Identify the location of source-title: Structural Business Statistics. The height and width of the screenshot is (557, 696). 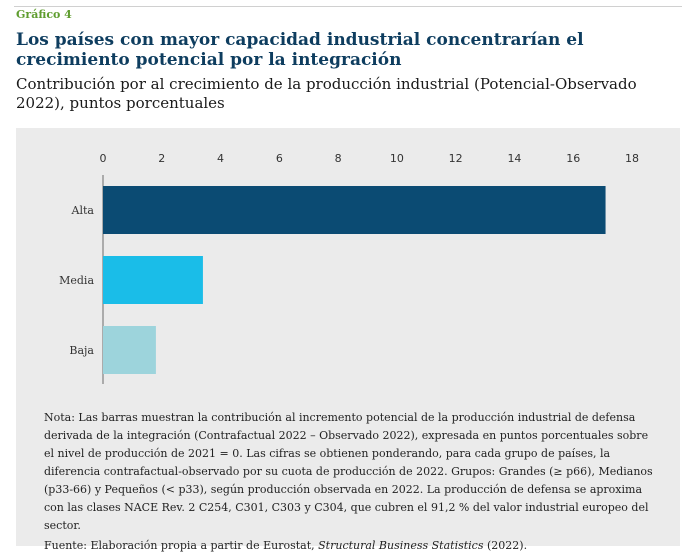
(401, 545).